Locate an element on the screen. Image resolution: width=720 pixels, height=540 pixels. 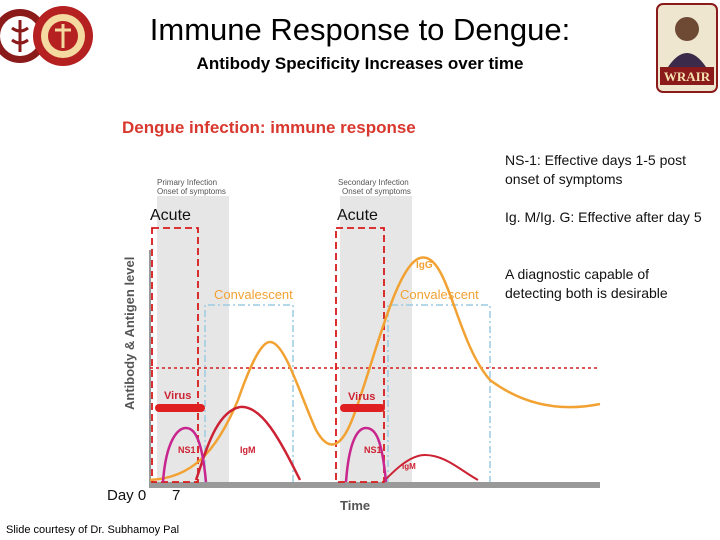
igm-label-primary: IgM is located at coordinates (248, 450).